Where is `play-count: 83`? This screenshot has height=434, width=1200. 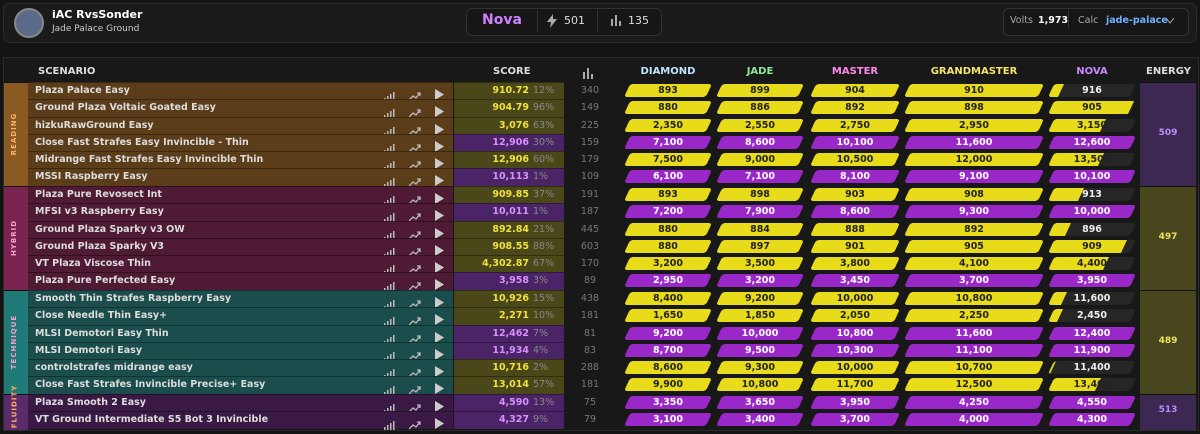 play-count: 83 is located at coordinates (590, 350).